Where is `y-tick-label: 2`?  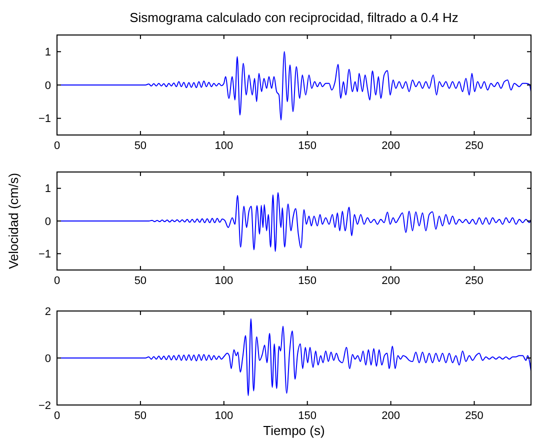 y-tick-label: 2 is located at coordinates (47, 312).